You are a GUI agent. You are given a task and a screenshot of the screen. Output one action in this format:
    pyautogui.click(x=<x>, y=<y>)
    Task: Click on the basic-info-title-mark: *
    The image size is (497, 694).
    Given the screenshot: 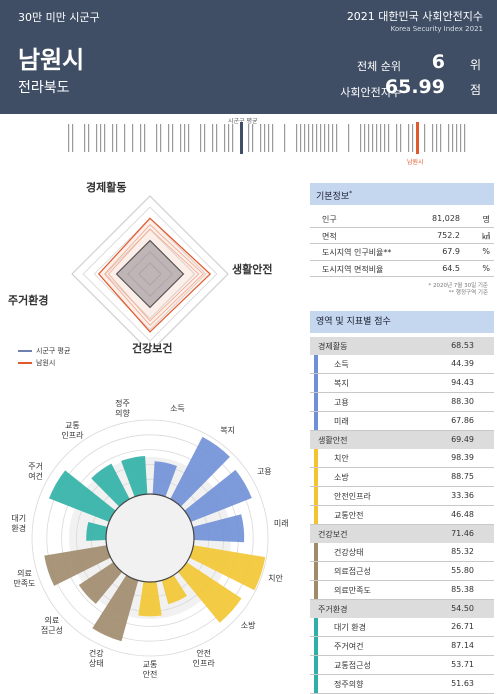 What is the action you would take?
    pyautogui.click(x=351, y=193)
    